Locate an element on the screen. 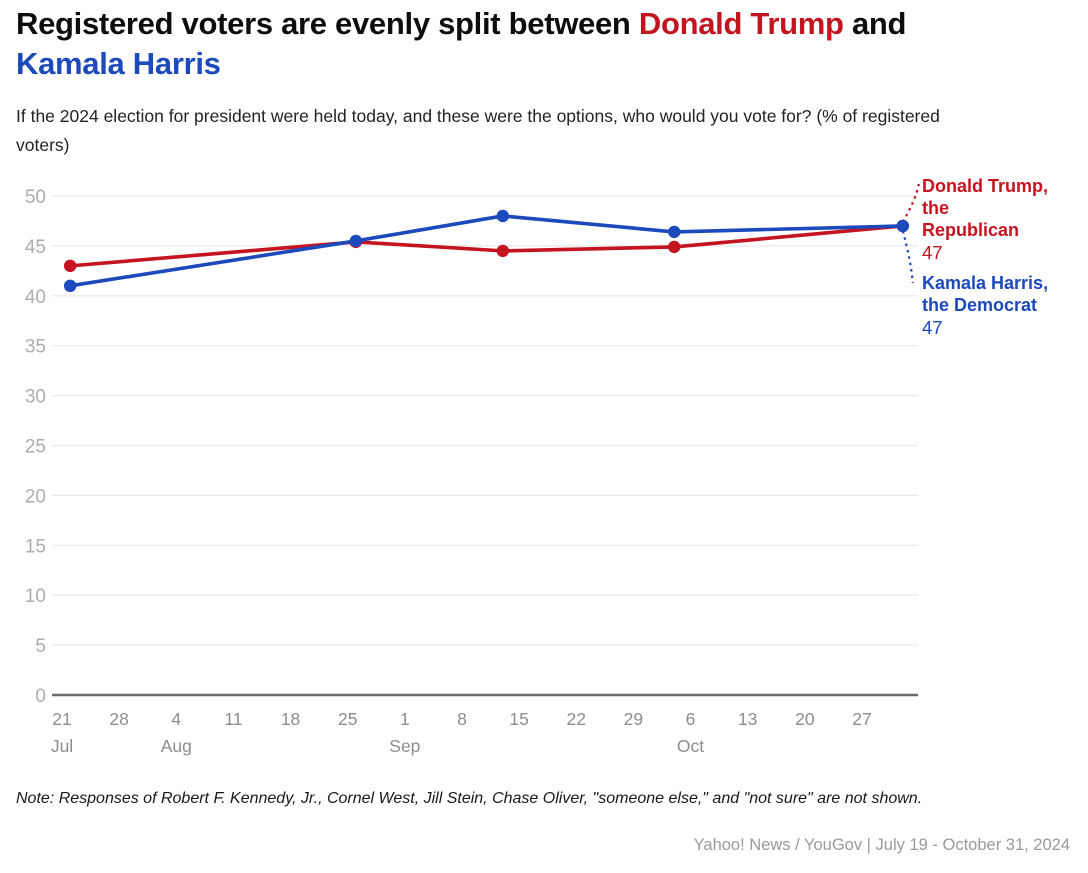 Image resolution: width=1088 pixels, height=873 pixels. x-tick-label: 29 is located at coordinates (633, 719).